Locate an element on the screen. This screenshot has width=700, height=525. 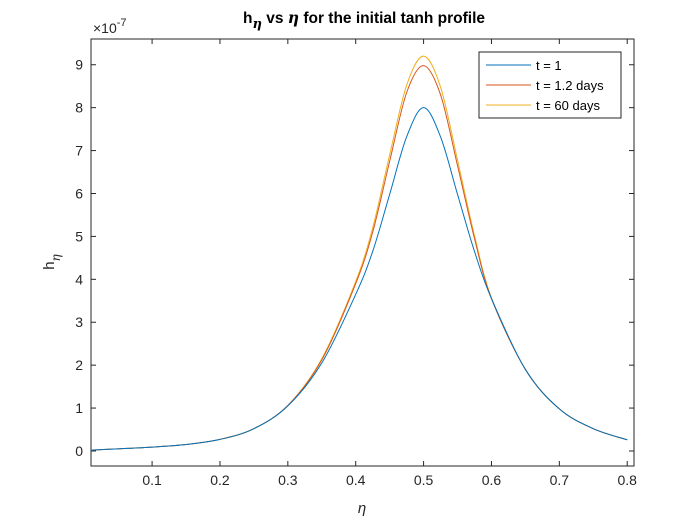
y-tick-label: 1 is located at coordinates (79, 408).